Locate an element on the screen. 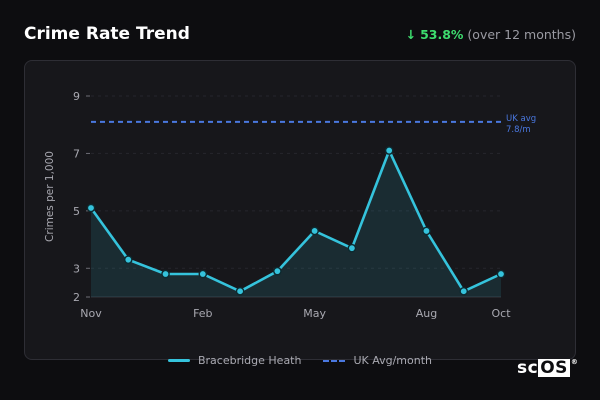 The width and height of the screenshot is (600, 400). legend-item-series: Bracebridge Heath is located at coordinates (234, 360).